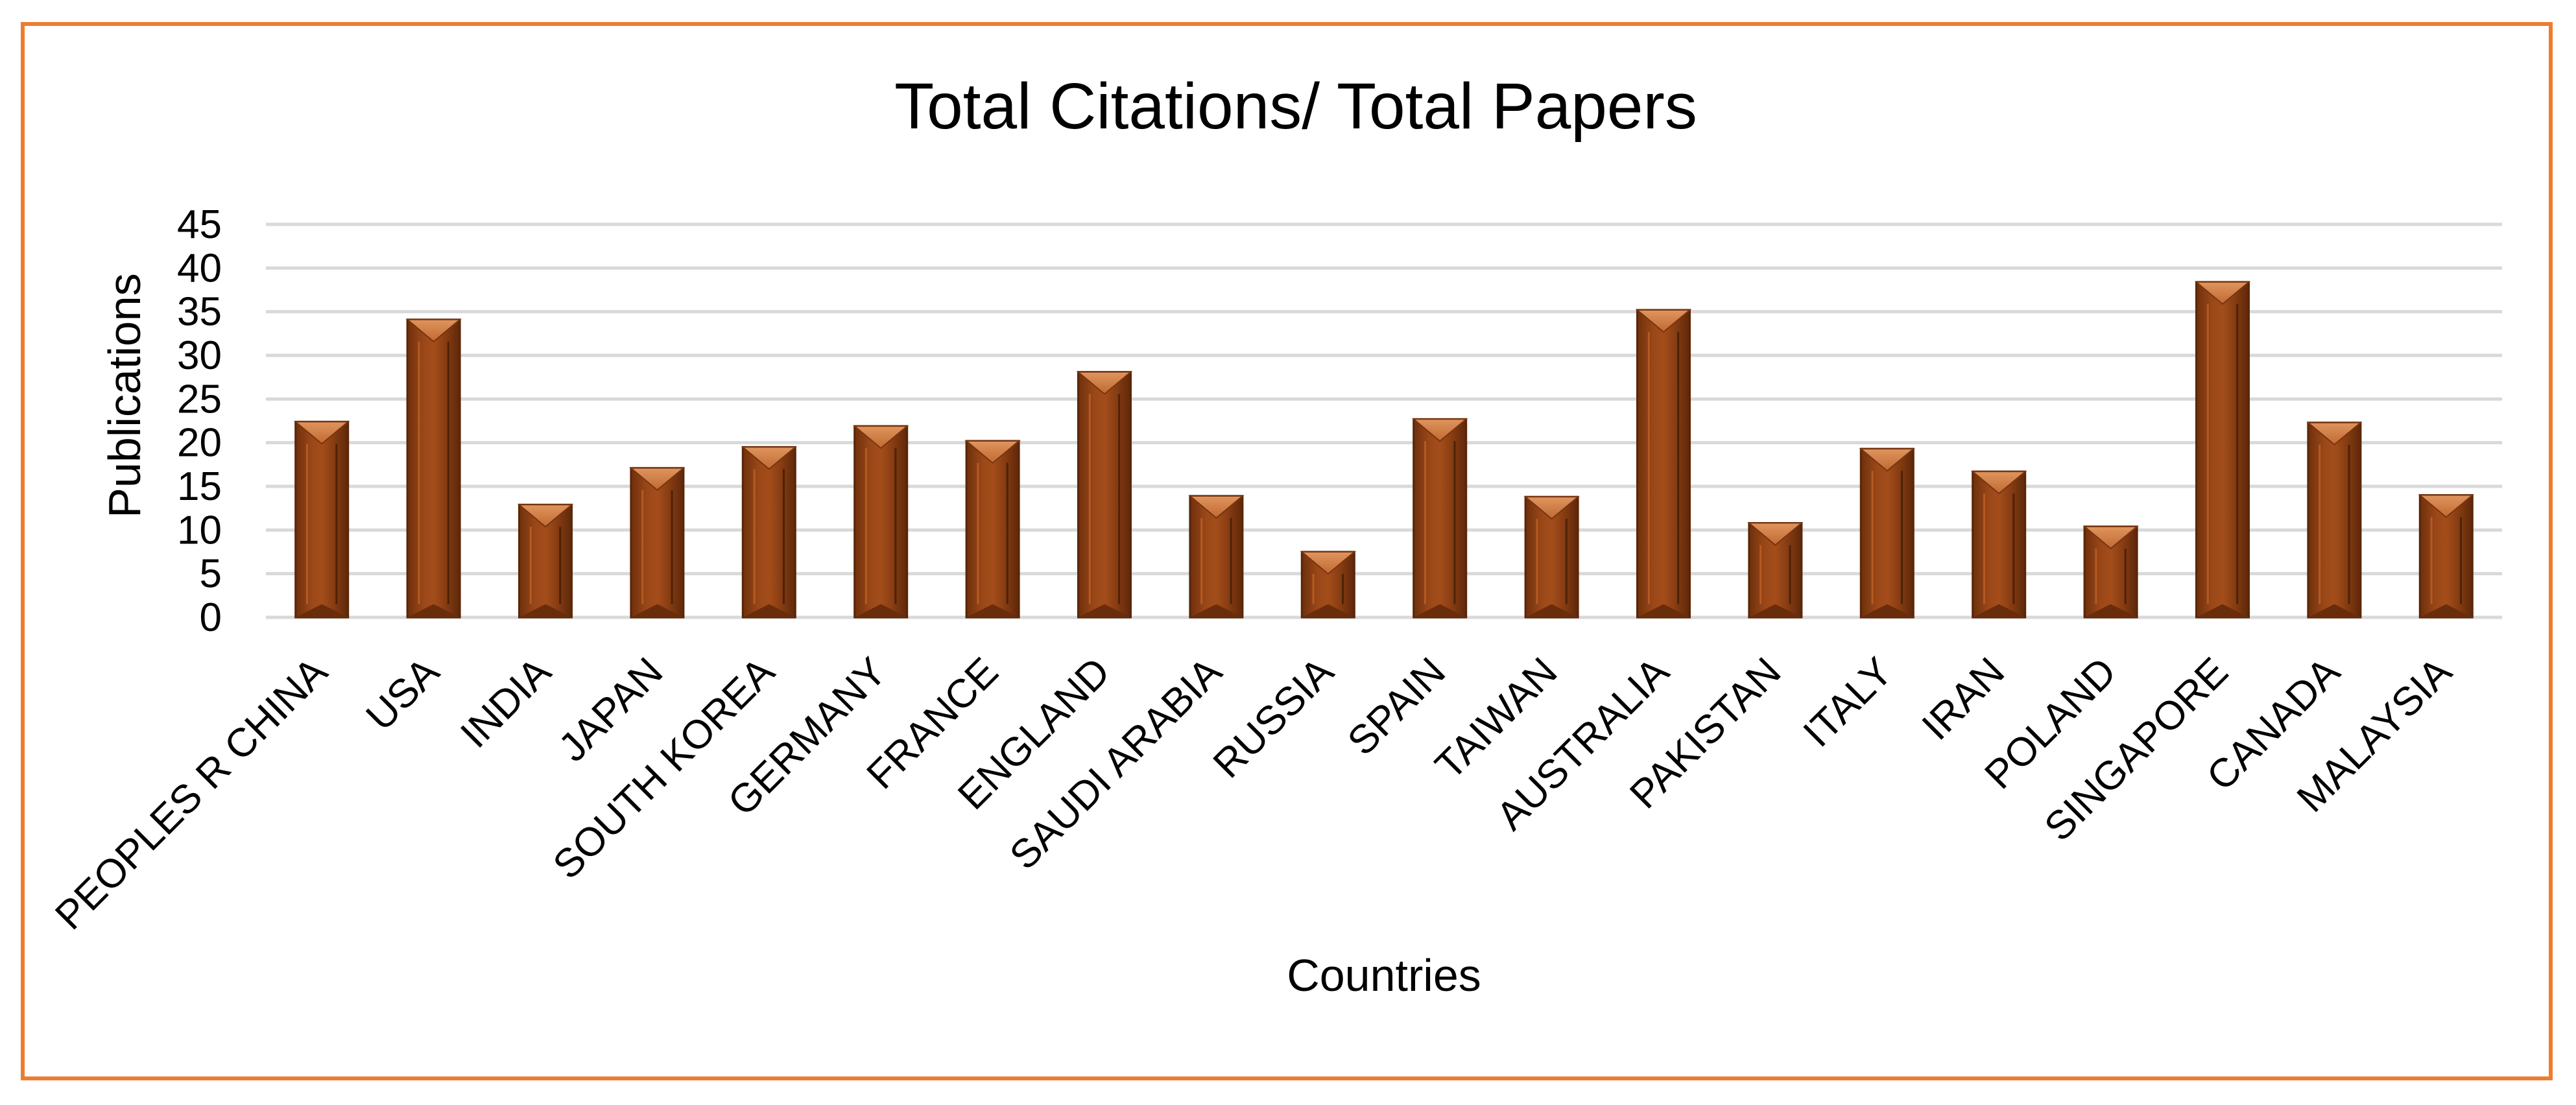  What do you see at coordinates (199, 399) in the screenshot?
I see `y-tick-label: 25` at bounding box center [199, 399].